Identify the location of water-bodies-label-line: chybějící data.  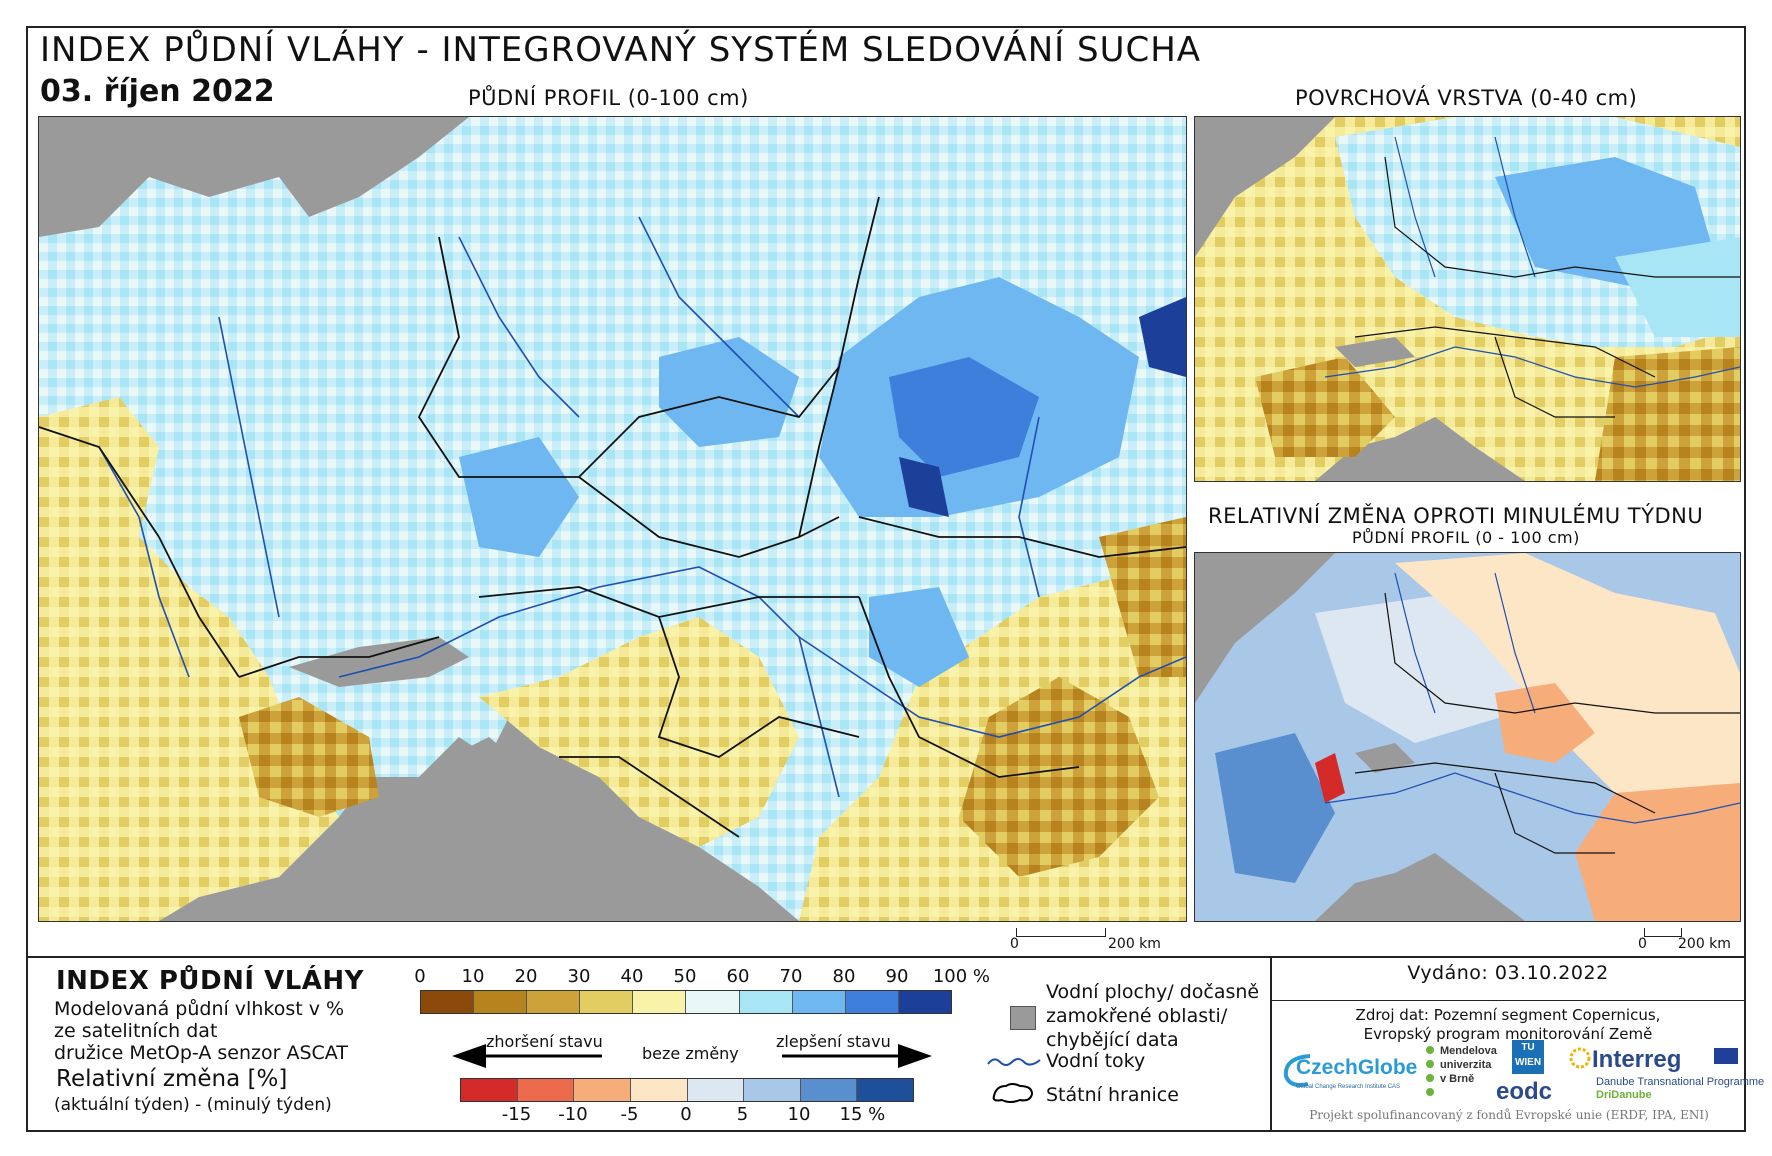
(1112, 1040).